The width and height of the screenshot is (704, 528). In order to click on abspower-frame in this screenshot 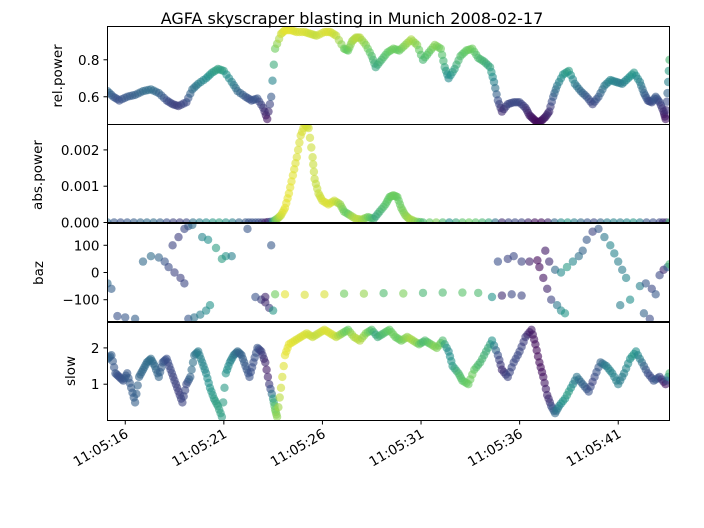, I will do `click(388, 173)`.